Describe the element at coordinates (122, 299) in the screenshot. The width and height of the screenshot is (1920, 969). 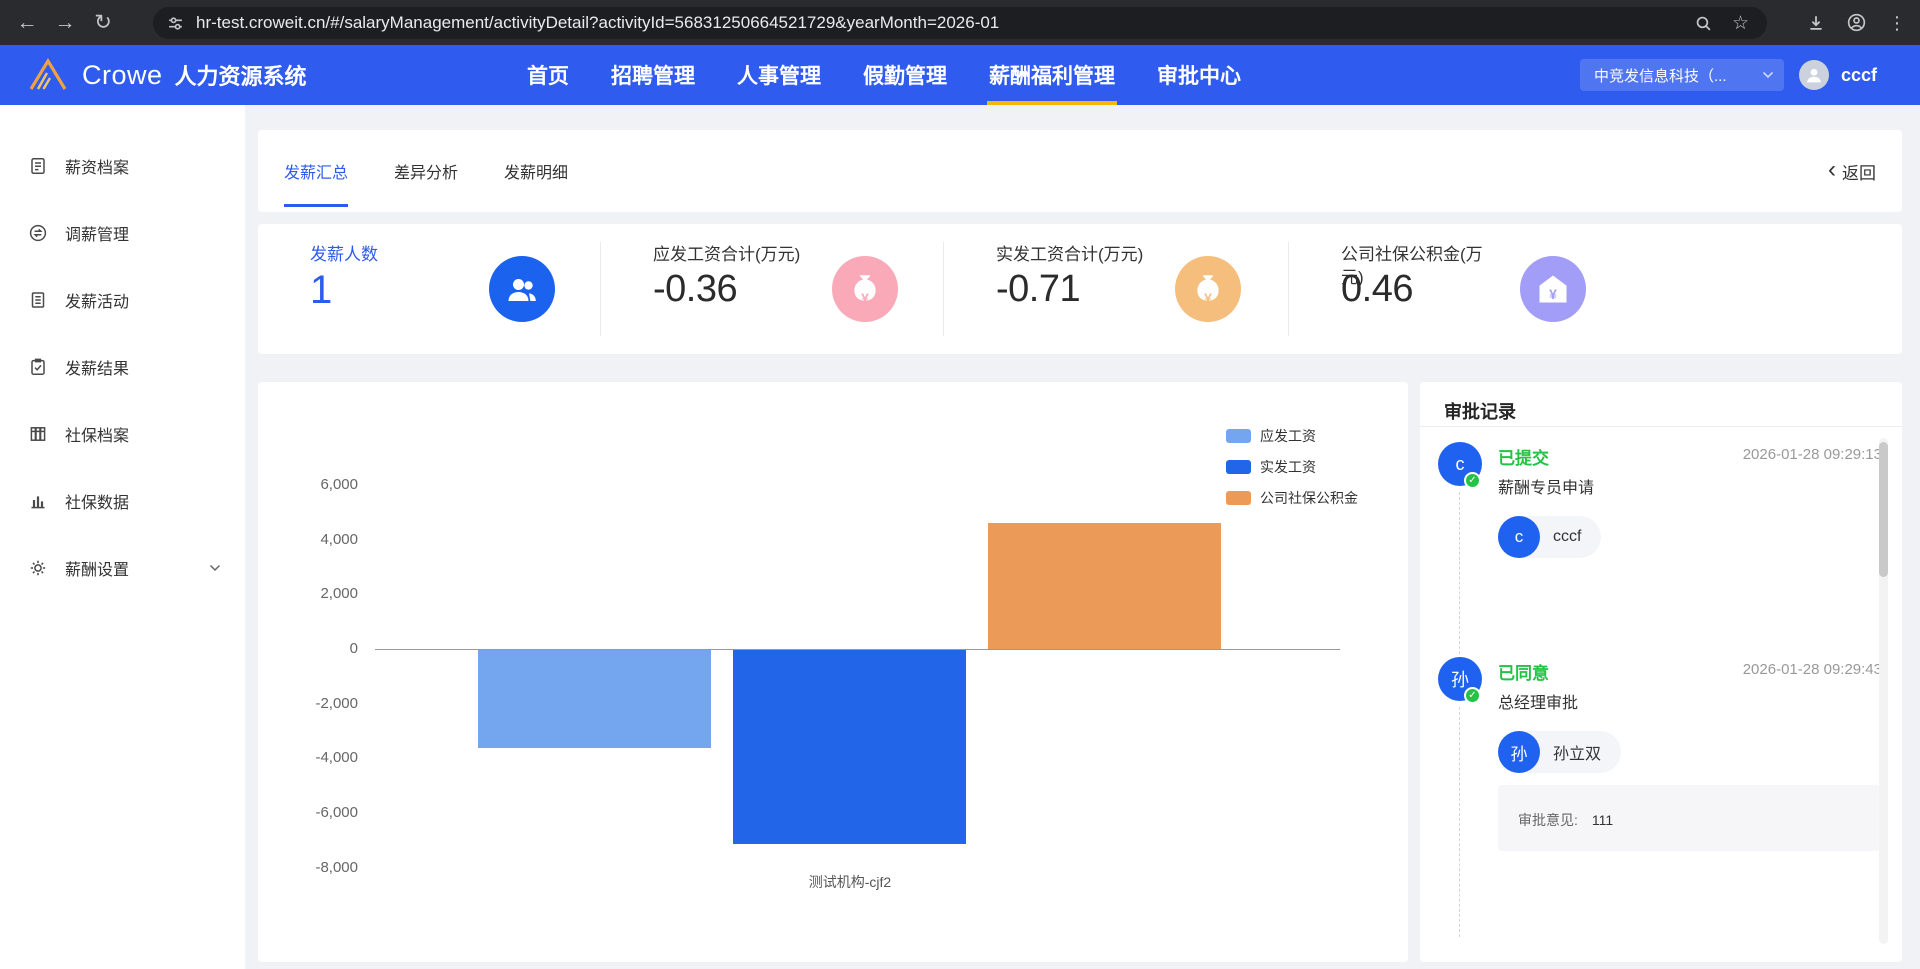
I see `sidebar-item-payroll-activity: 发薪活动` at that location.